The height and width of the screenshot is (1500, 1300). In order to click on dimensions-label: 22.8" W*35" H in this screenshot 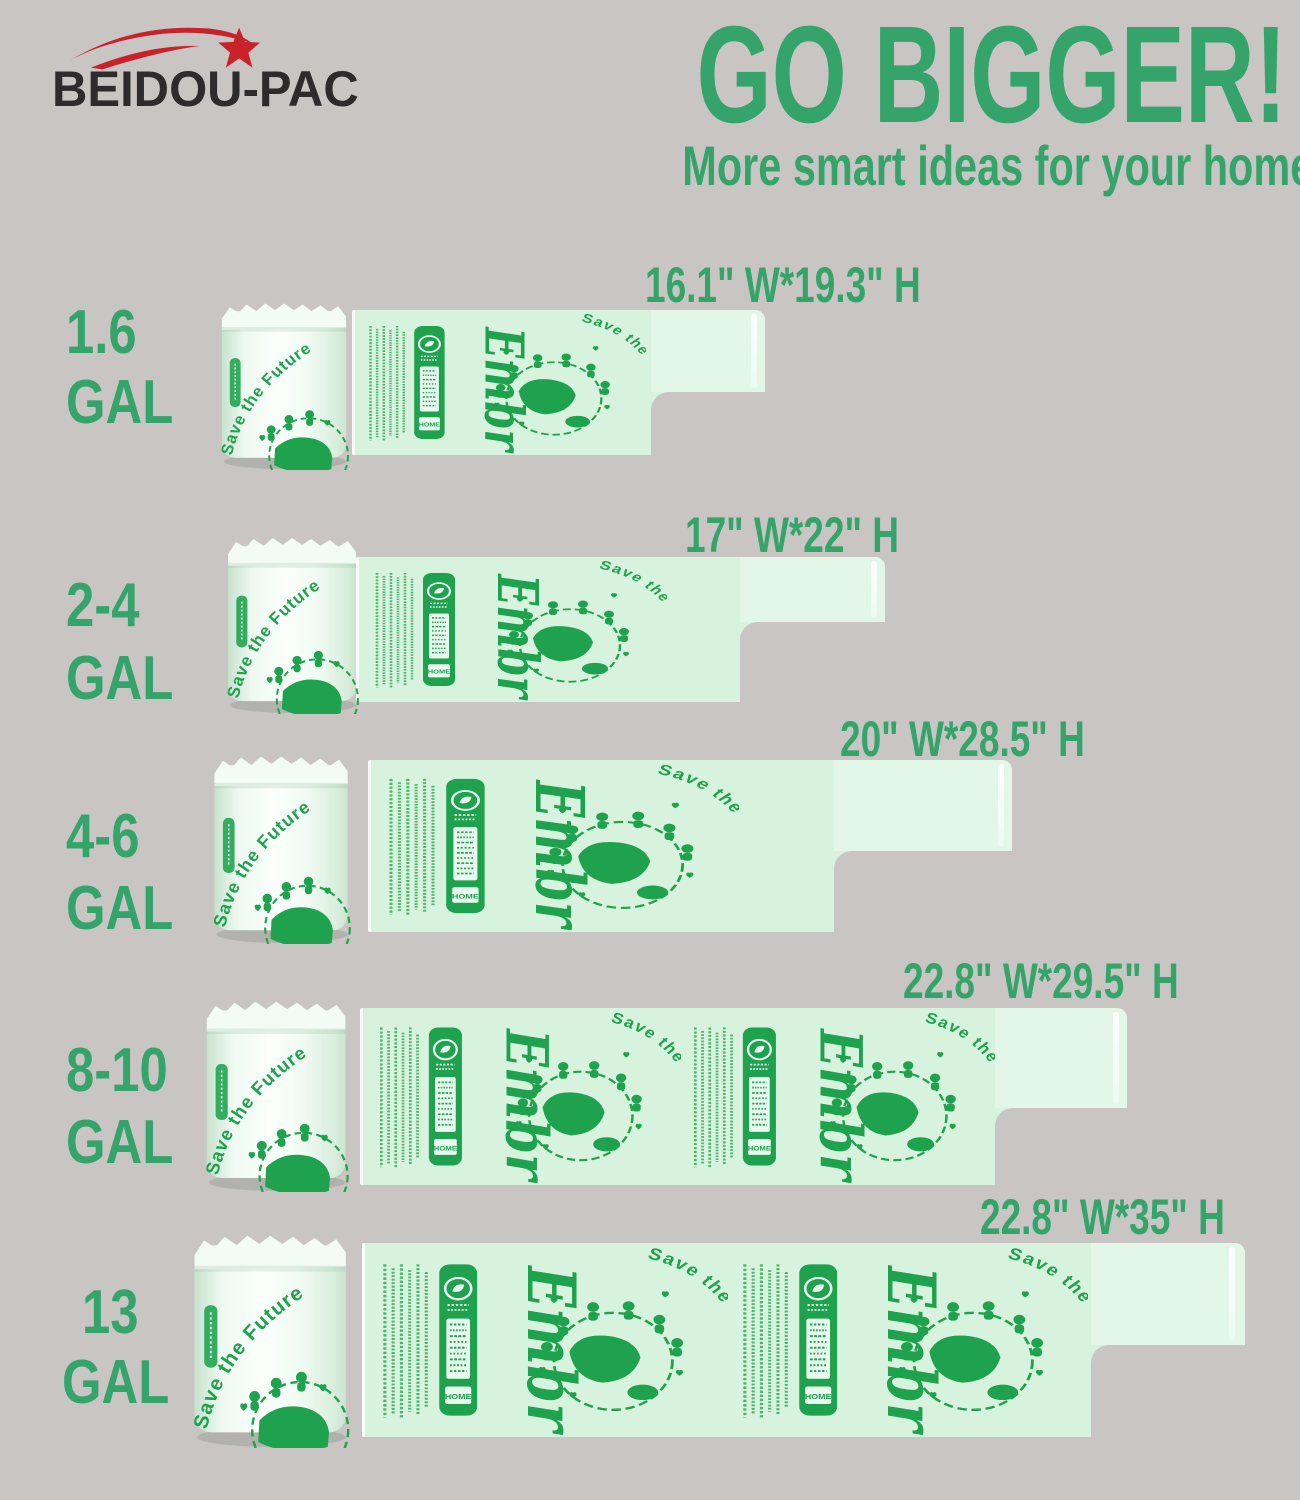, I will do `click(1102, 1217)`.